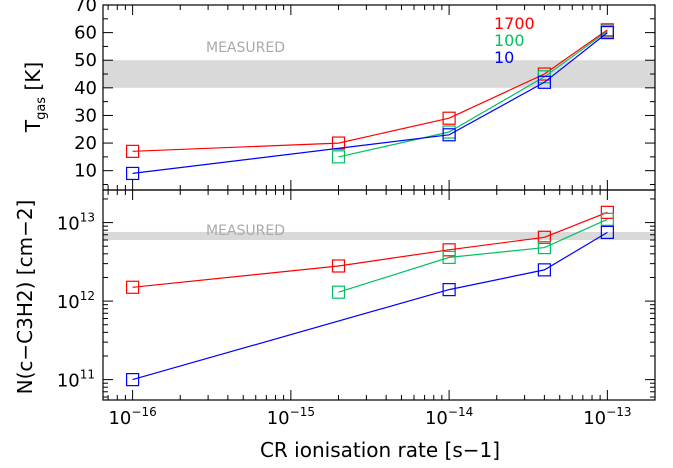 The image size is (673, 468). What do you see at coordinates (607, 417) in the screenshot?
I see `xtick-label: 10−13` at bounding box center [607, 417].